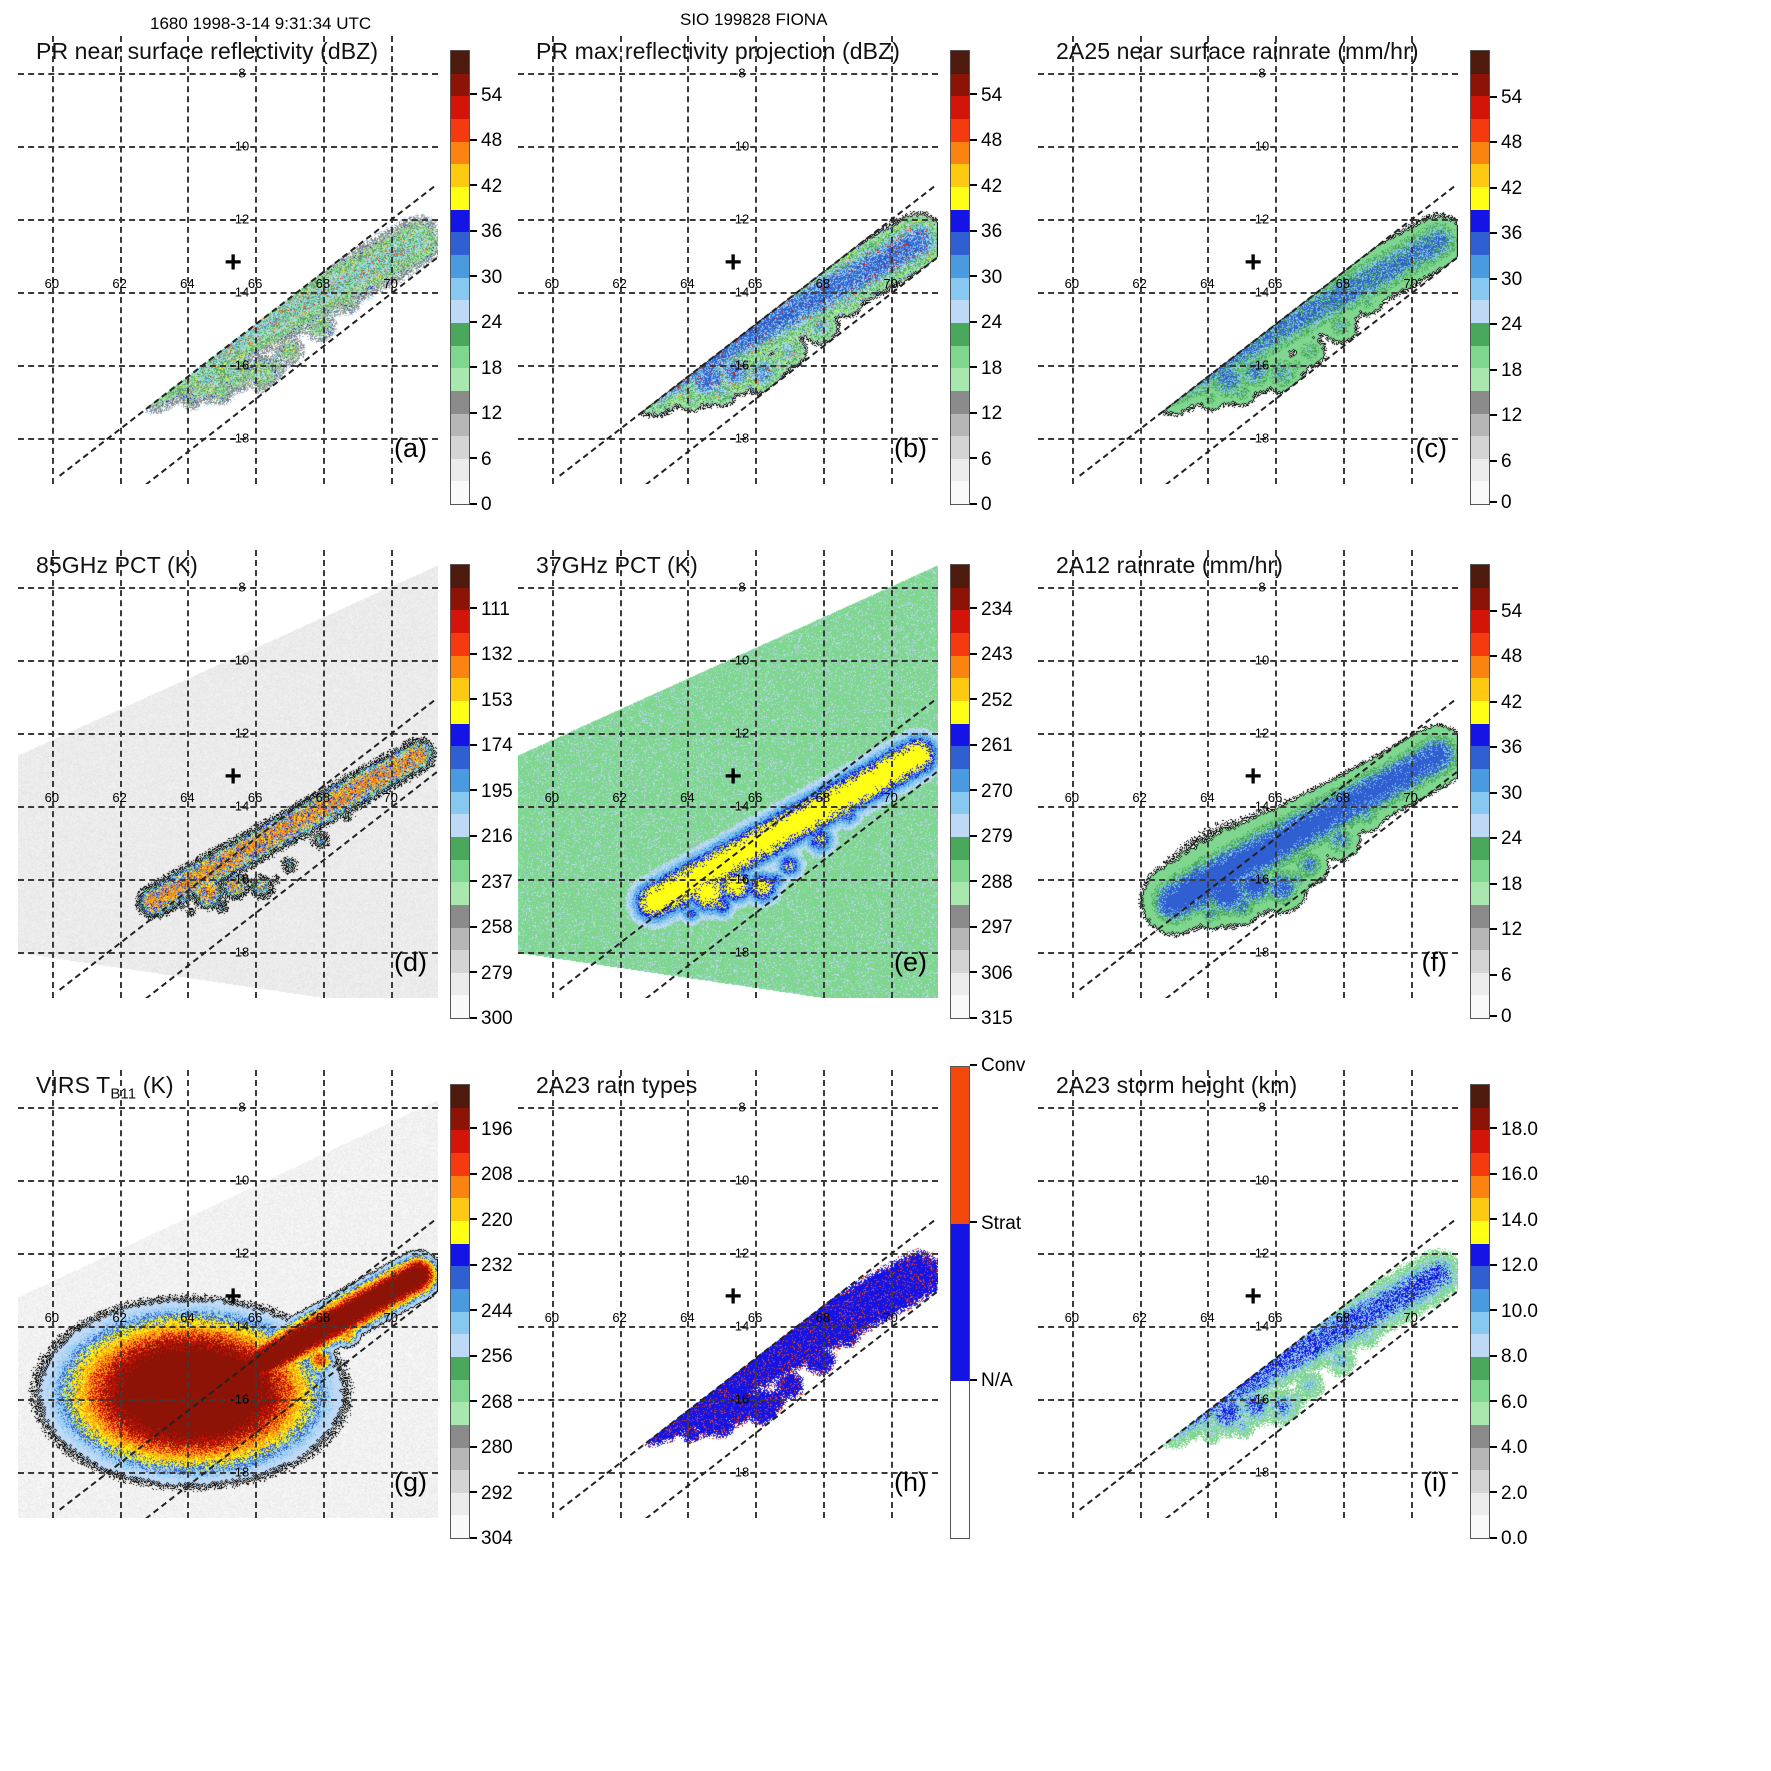  What do you see at coordinates (740, 1399) in the screenshot?
I see `lat-tick-label: -16` at bounding box center [740, 1399].